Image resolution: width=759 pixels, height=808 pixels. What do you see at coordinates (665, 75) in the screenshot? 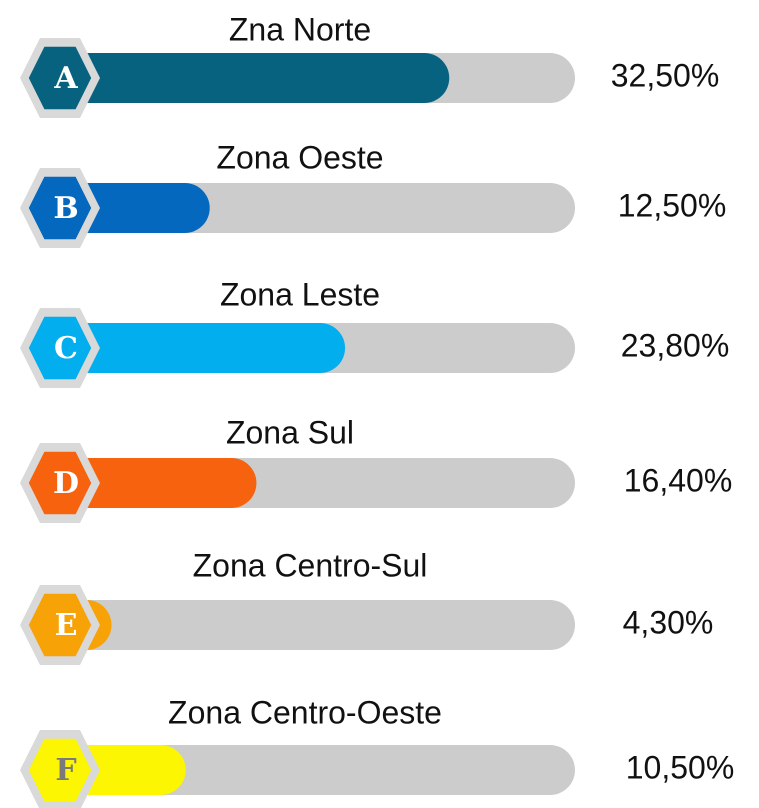
I see `value-label: 32,50%` at bounding box center [665, 75].